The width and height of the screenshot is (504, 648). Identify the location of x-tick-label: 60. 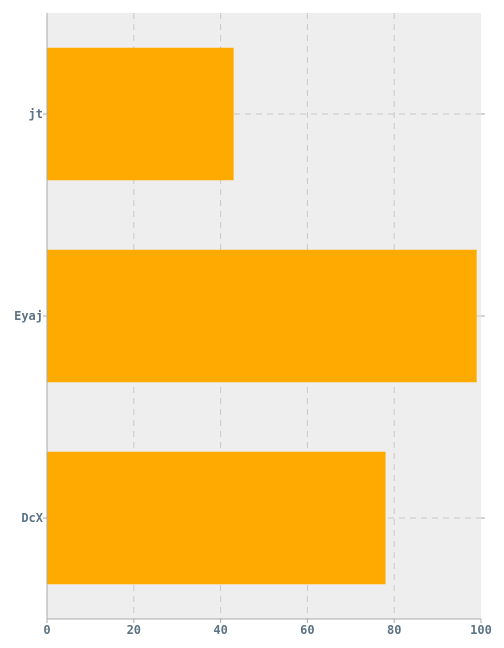
(307, 630).